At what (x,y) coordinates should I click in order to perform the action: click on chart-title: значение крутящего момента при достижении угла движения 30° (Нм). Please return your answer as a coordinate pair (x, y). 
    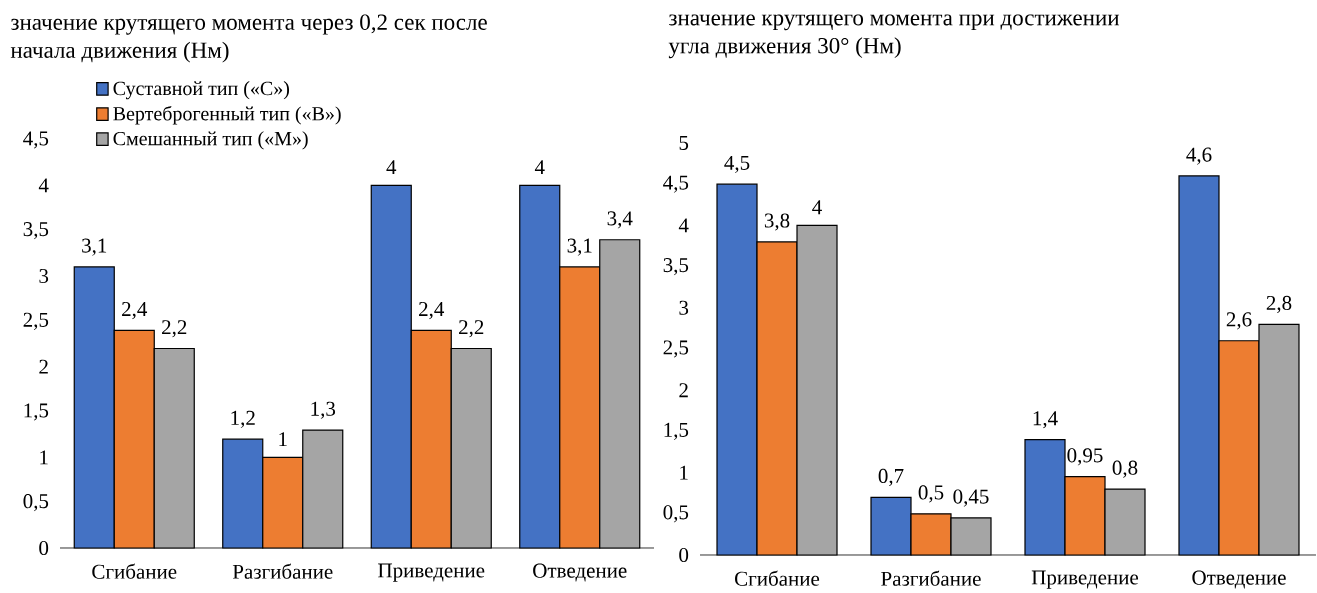
    Looking at the image, I should click on (894, 36).